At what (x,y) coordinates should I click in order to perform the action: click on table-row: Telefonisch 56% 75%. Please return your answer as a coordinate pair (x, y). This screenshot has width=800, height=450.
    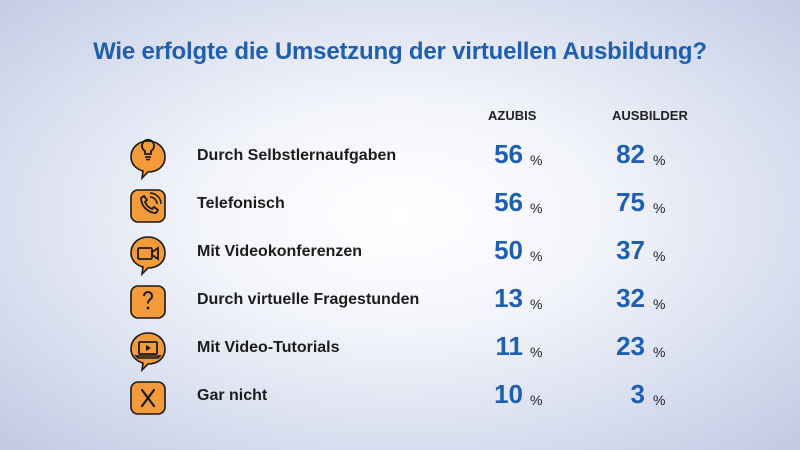
    Looking at the image, I should click on (400, 209).